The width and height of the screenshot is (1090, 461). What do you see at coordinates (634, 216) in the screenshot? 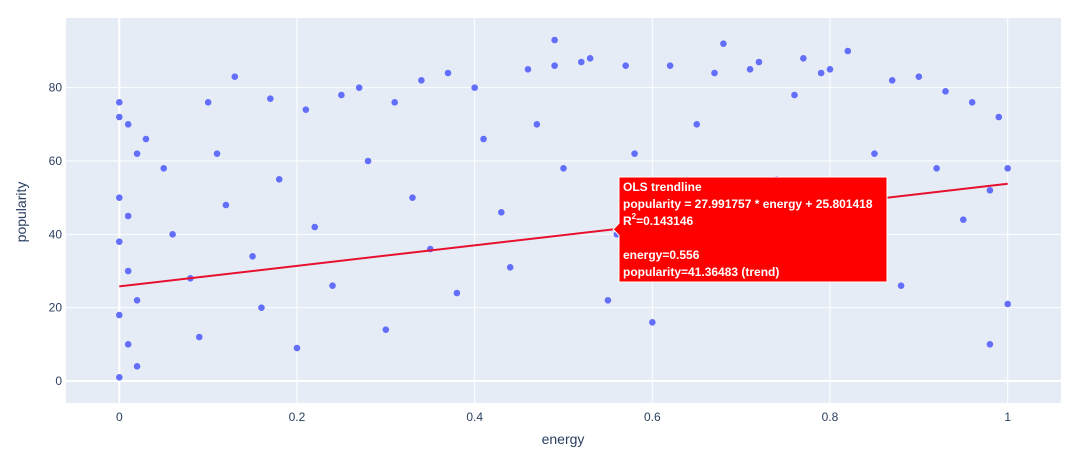
I see `tooltip-r2-sup: 2` at bounding box center [634, 216].